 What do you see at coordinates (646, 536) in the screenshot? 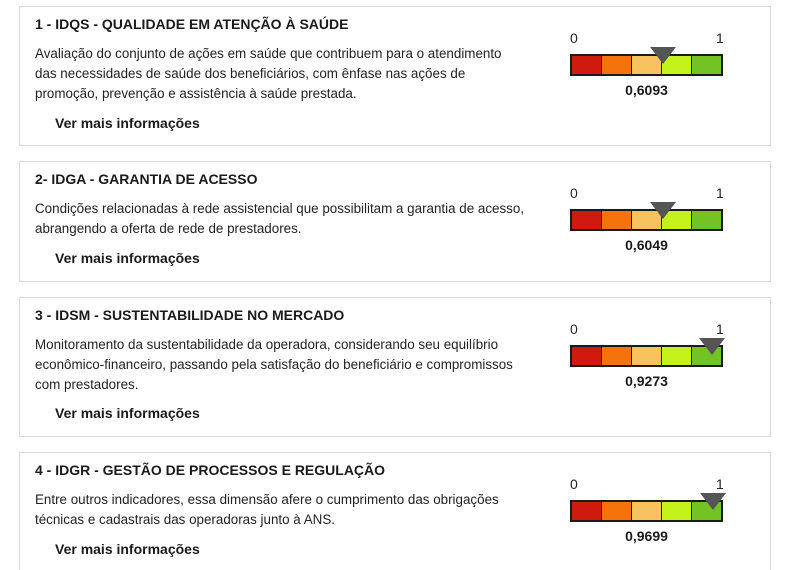
I see `gauge-value: 0,9699` at bounding box center [646, 536].